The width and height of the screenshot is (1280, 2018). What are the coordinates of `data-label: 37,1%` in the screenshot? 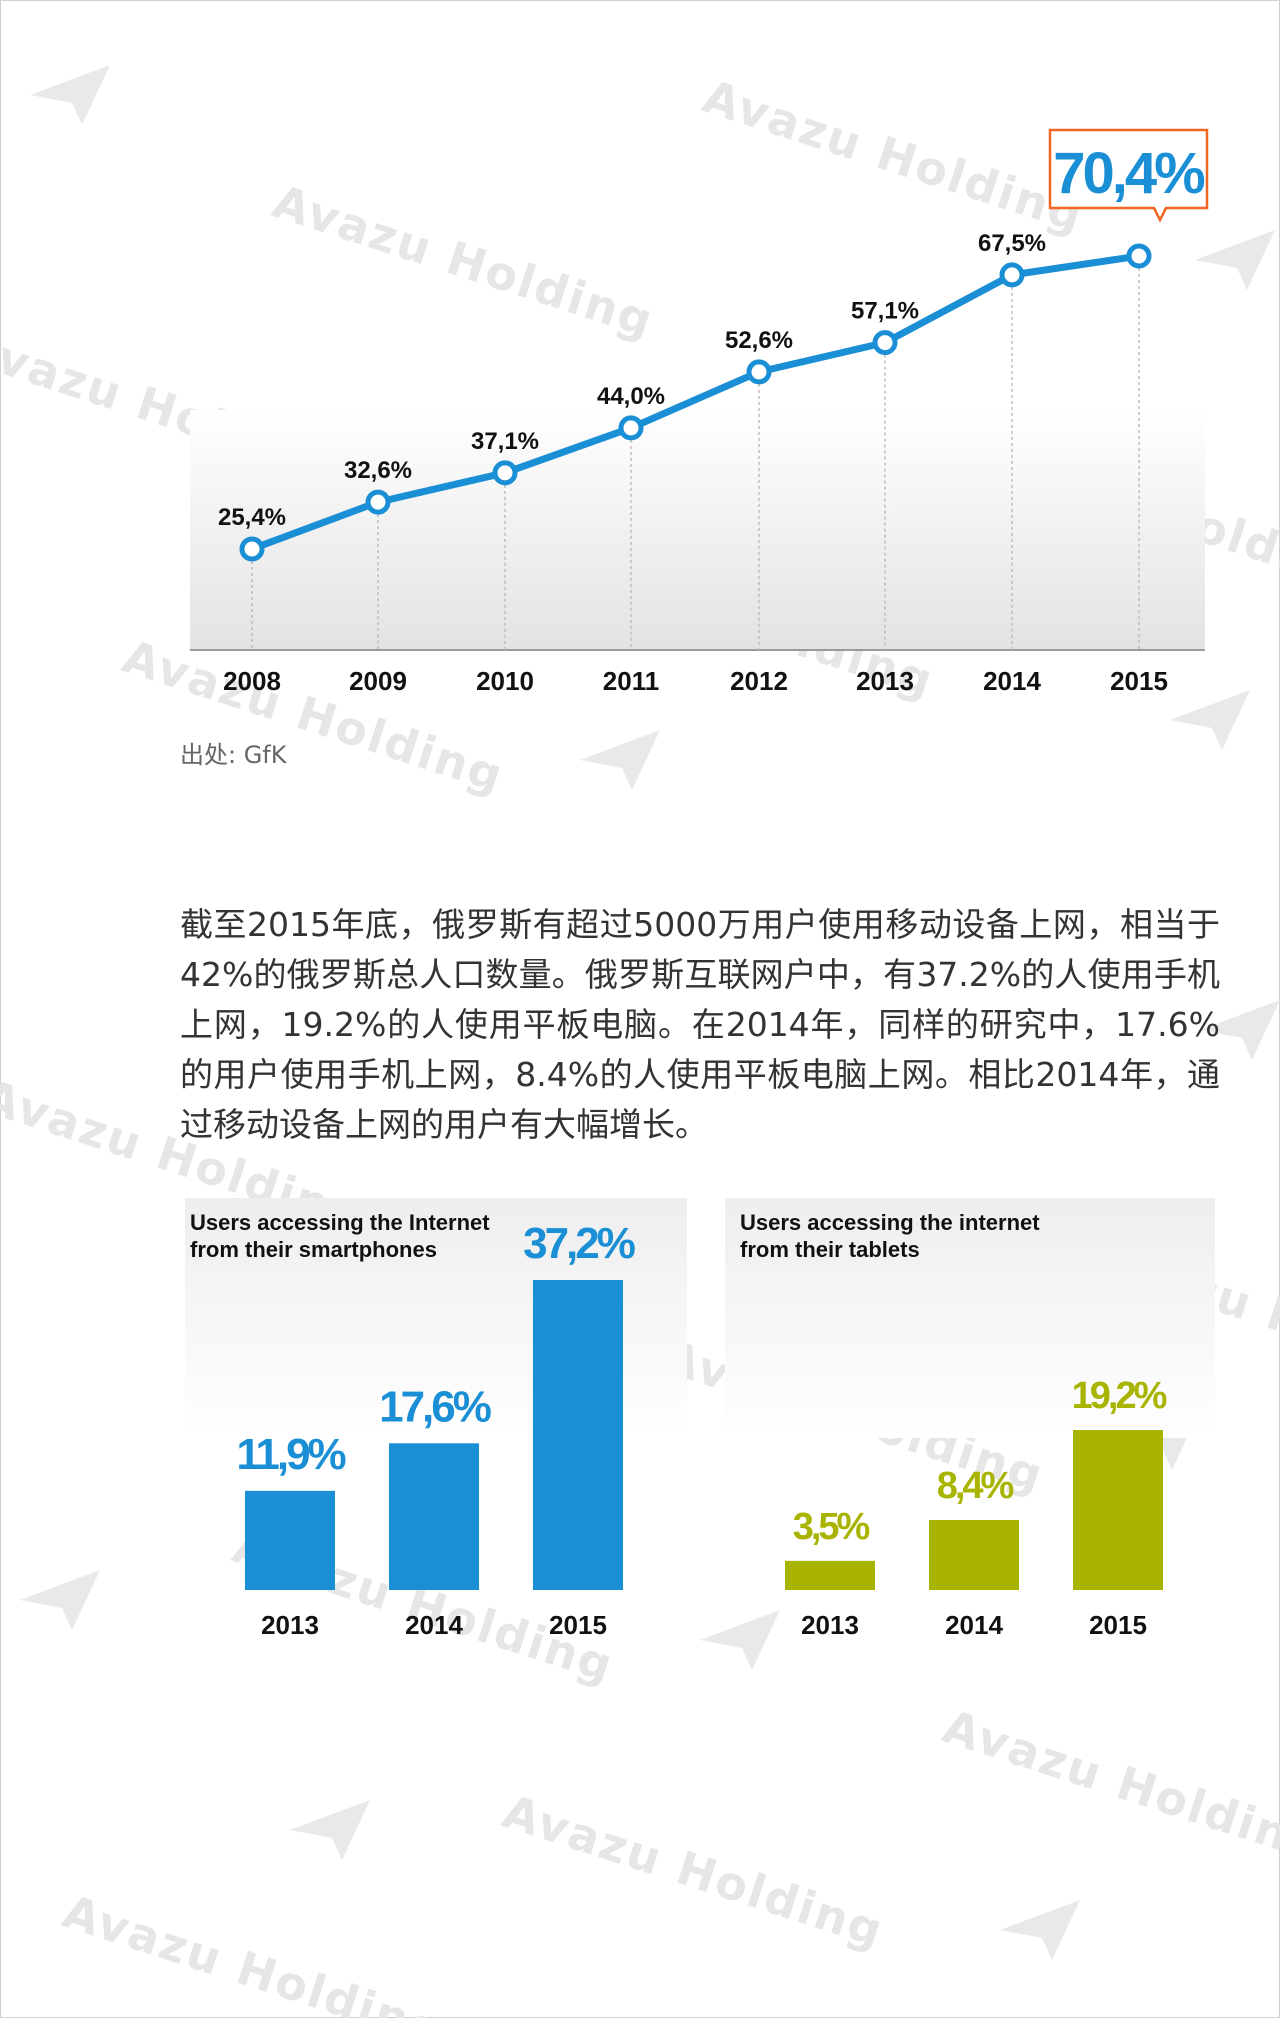 It's located at (505, 441).